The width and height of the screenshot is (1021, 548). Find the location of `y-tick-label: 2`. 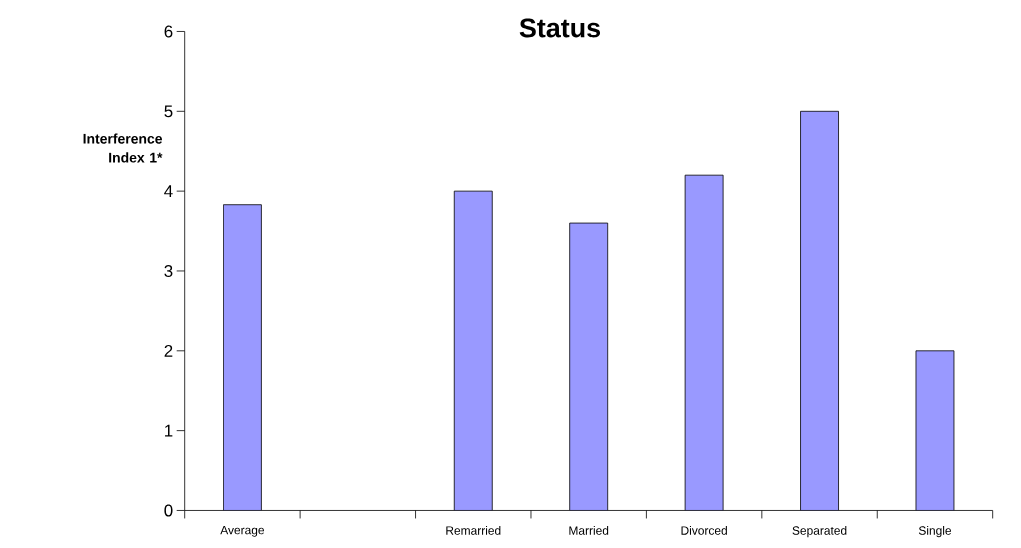

y-tick-label: 2 is located at coordinates (168, 350).